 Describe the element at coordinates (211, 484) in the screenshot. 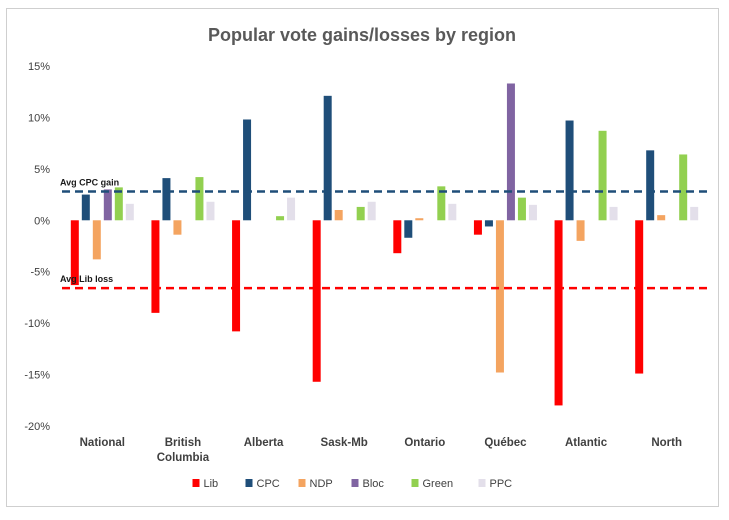

I see `legend-label-lib: Lib` at that location.